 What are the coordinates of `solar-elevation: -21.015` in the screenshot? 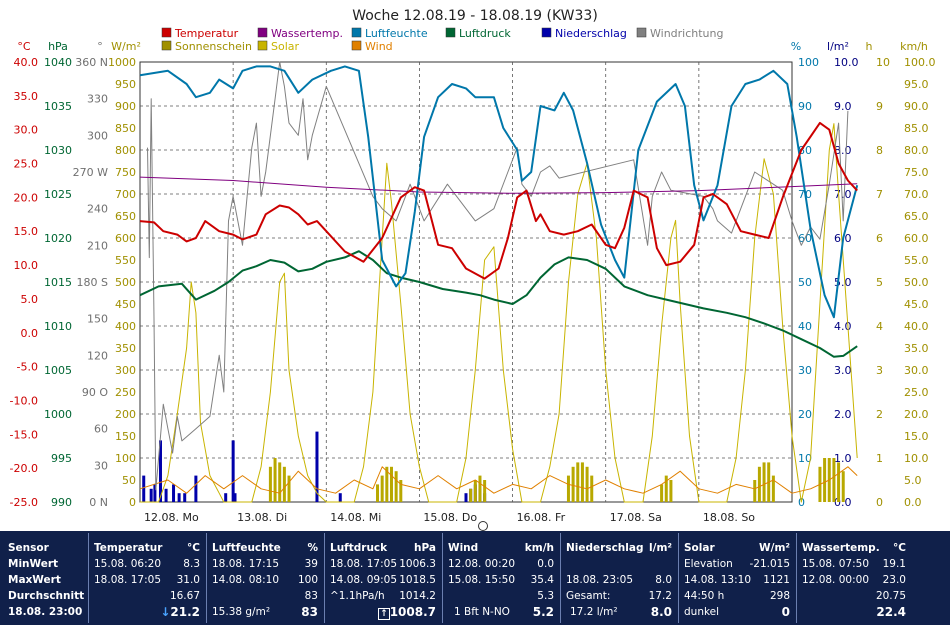 It's located at (769, 564).